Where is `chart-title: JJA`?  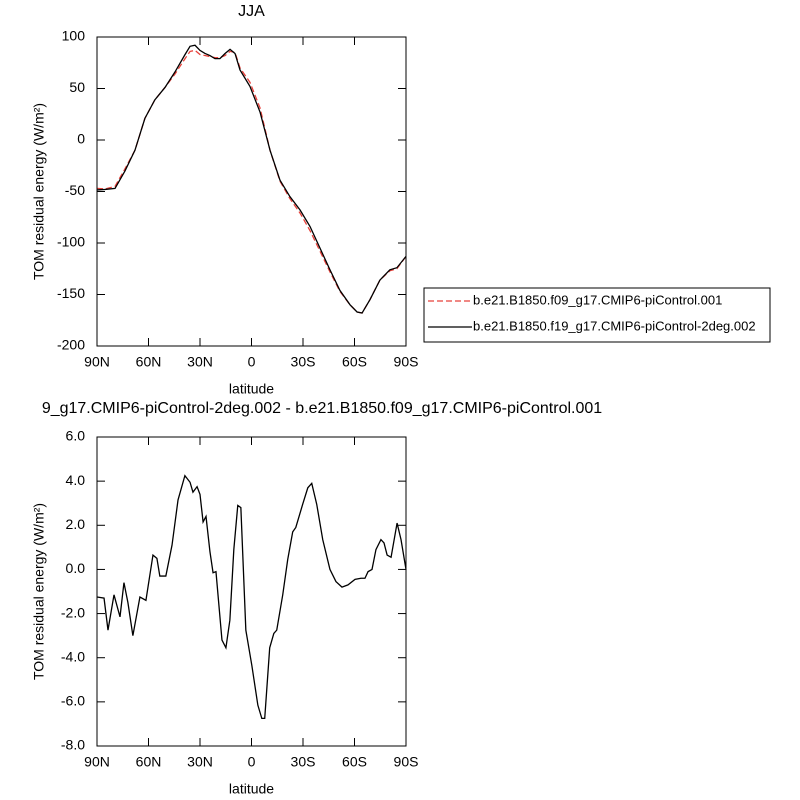
chart-title: JJA is located at coordinates (251, 11).